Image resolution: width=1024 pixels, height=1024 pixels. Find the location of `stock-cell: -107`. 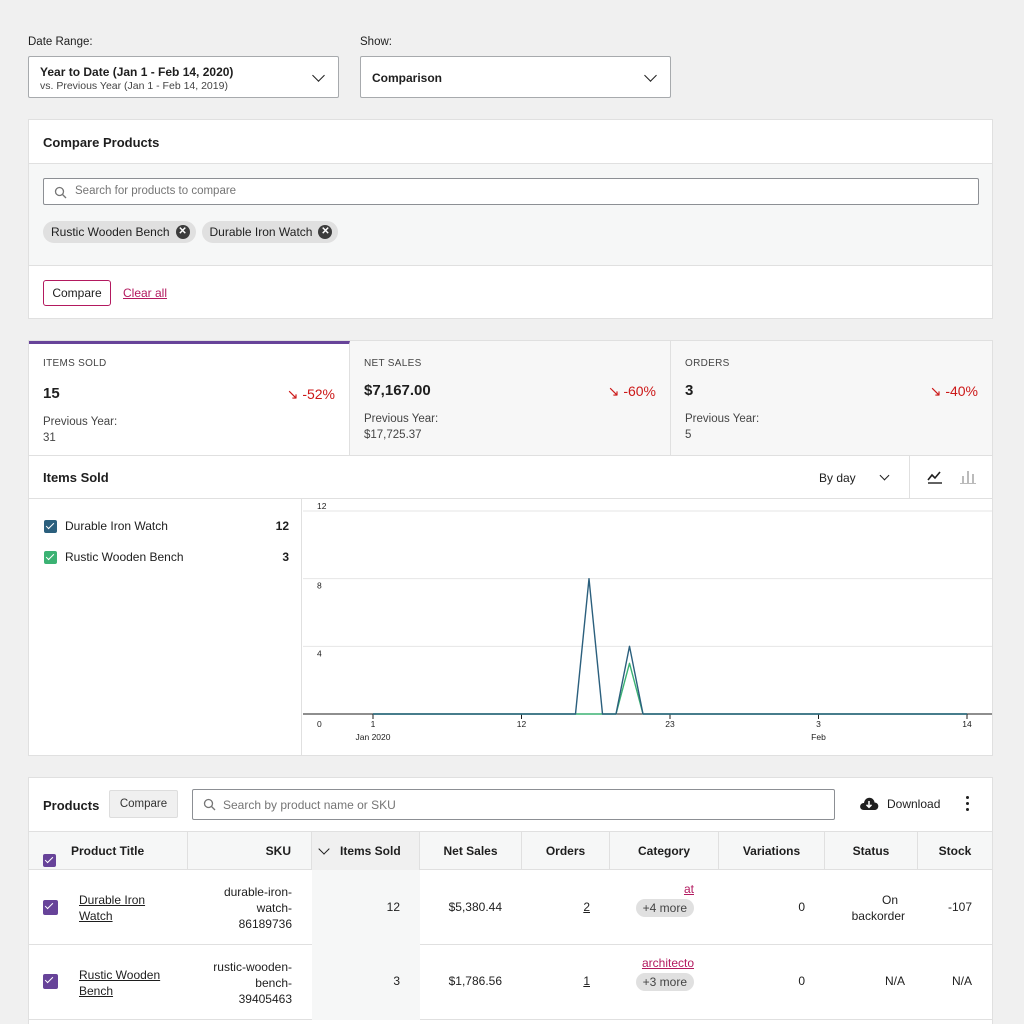

stock-cell: -107 is located at coordinates (959, 907).